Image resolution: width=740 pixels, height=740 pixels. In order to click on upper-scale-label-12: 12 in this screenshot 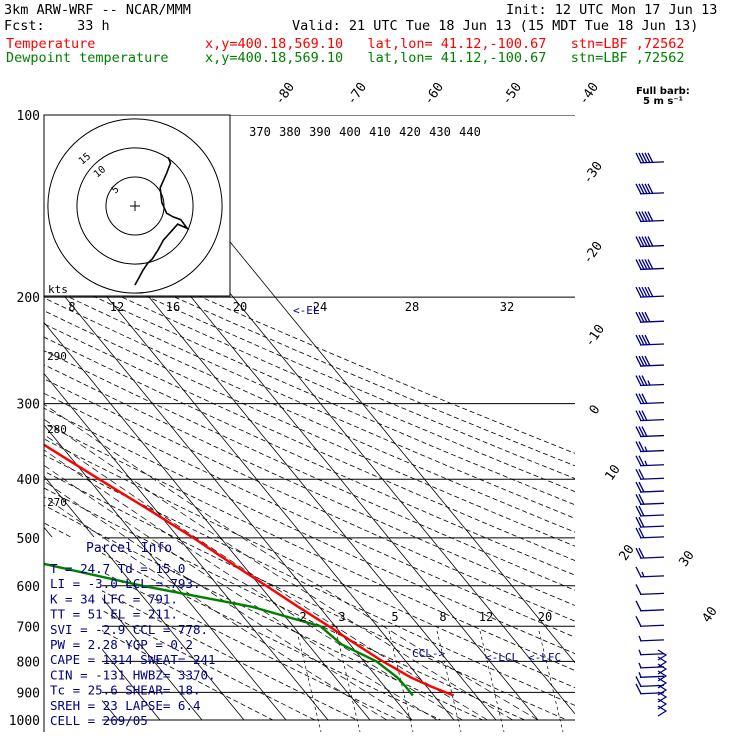, I will do `click(117, 307)`.